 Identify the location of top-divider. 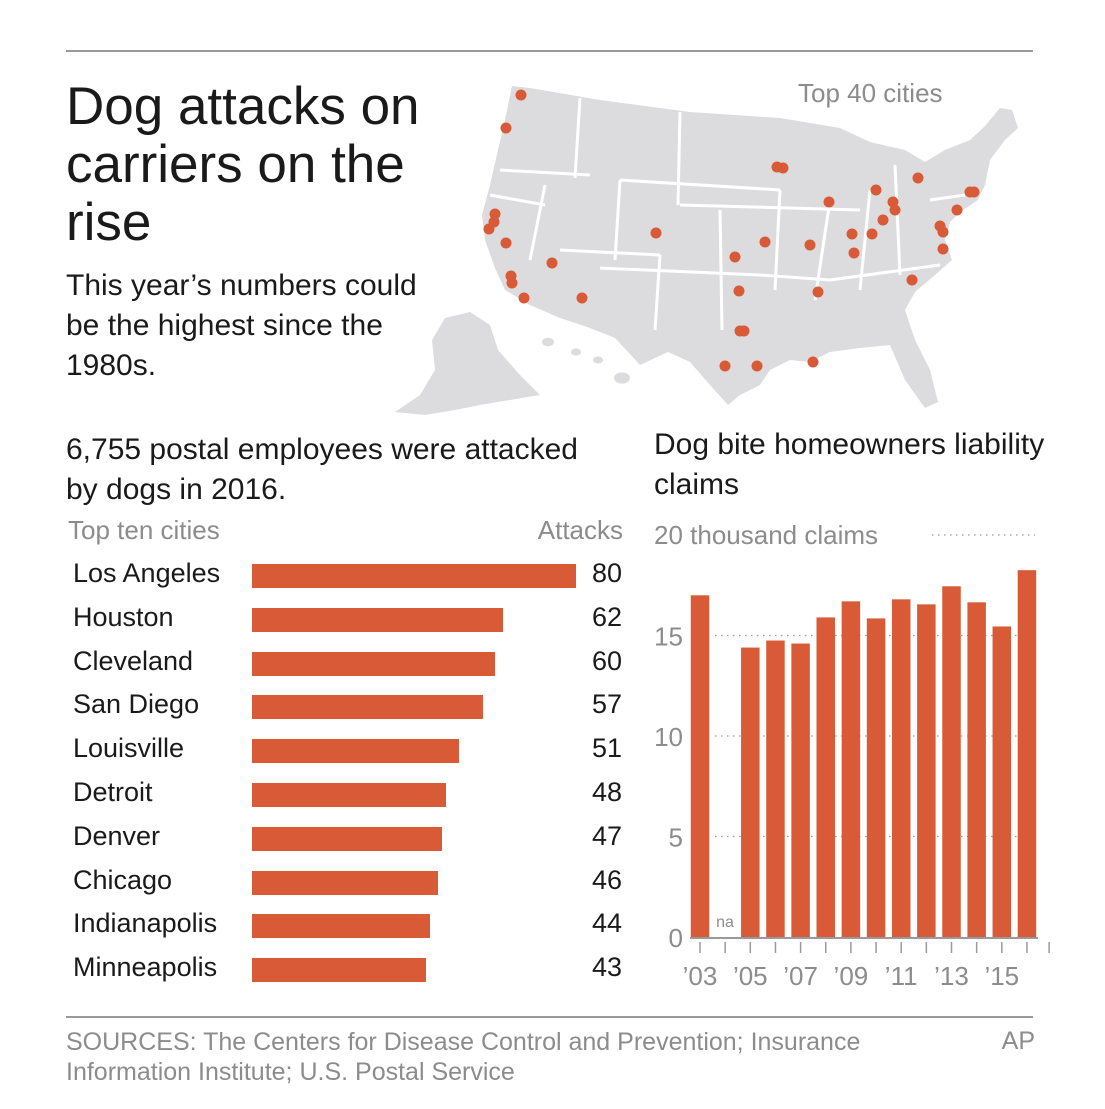
(549, 51).